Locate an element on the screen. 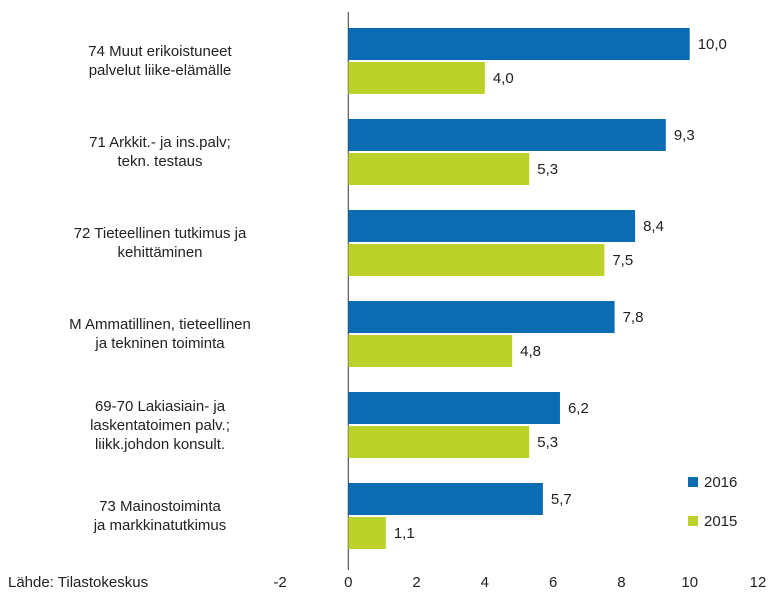 The width and height of the screenshot is (774, 592). x-tick-label: 4 is located at coordinates (485, 582).